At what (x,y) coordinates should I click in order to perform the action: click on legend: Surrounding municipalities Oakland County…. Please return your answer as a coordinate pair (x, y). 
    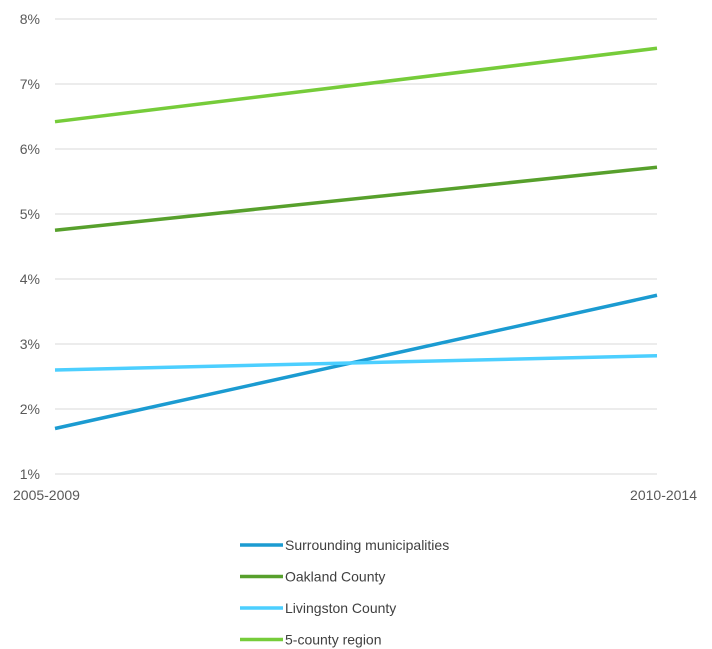
    Looking at the image, I should click on (344, 592).